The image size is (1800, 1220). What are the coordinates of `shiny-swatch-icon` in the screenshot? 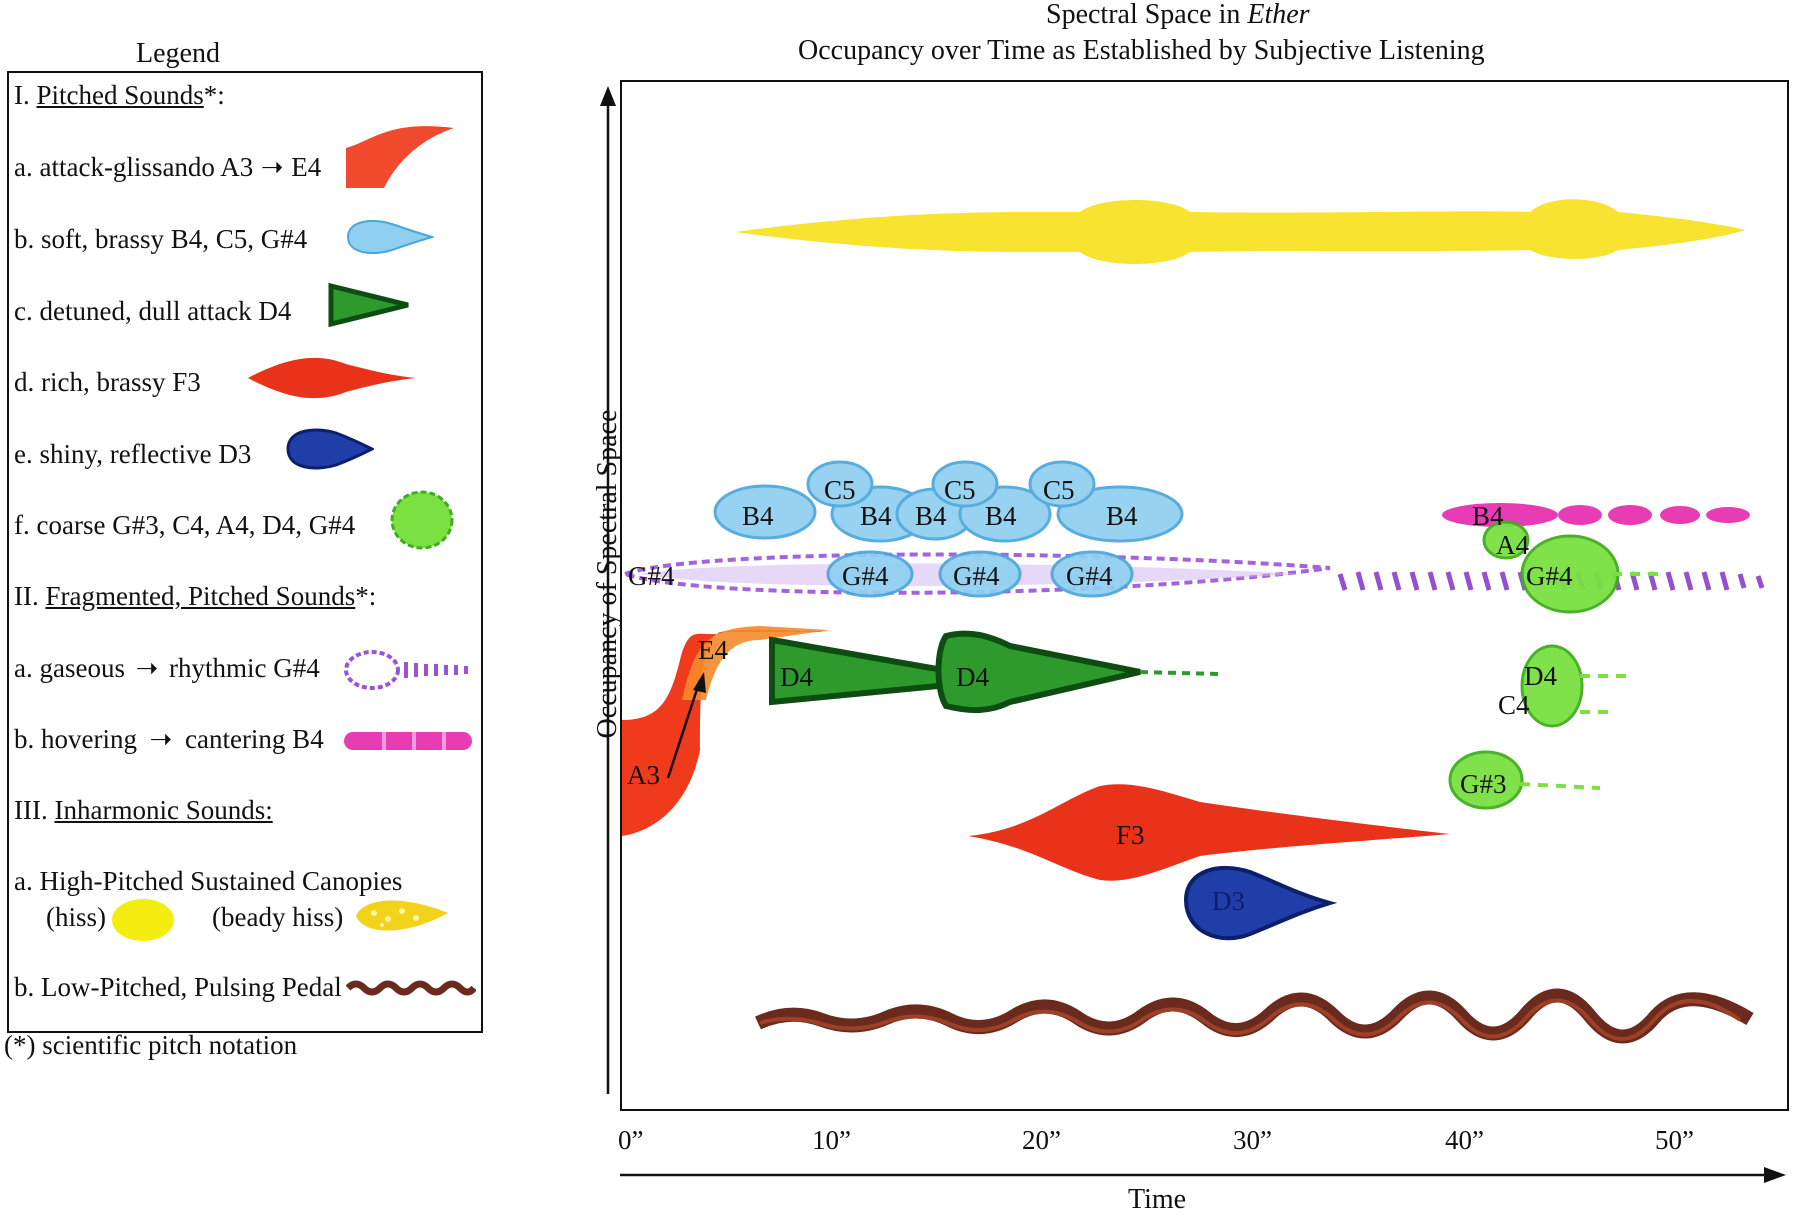 It's located at (330, 449).